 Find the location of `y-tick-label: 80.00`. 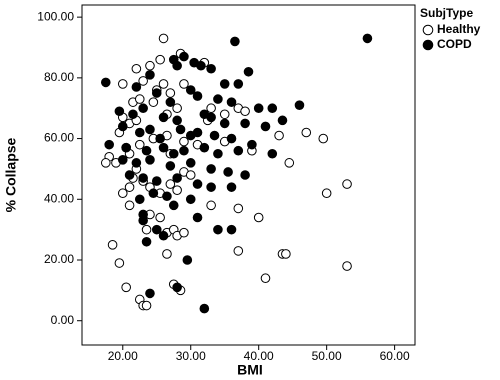

y-tick-label: 80.00 is located at coordinates (59, 77).